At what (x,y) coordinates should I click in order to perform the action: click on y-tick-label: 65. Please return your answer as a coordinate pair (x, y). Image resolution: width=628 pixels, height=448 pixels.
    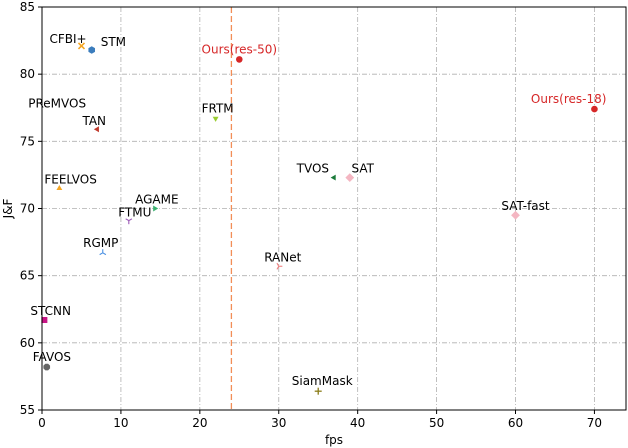
    Looking at the image, I should click on (27, 276).